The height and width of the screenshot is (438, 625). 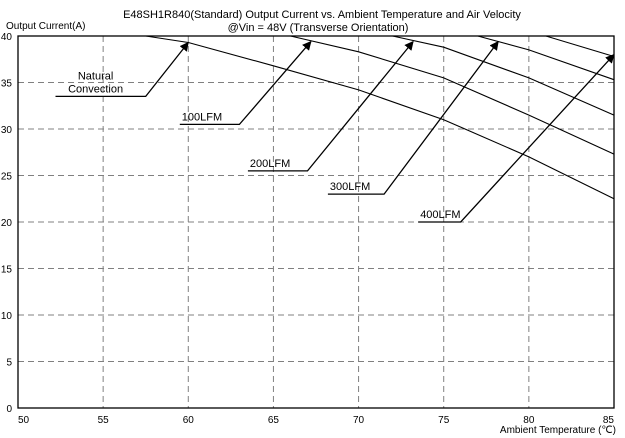 What do you see at coordinates (7, 84) in the screenshot?
I see `y-tick-label: 35` at bounding box center [7, 84].